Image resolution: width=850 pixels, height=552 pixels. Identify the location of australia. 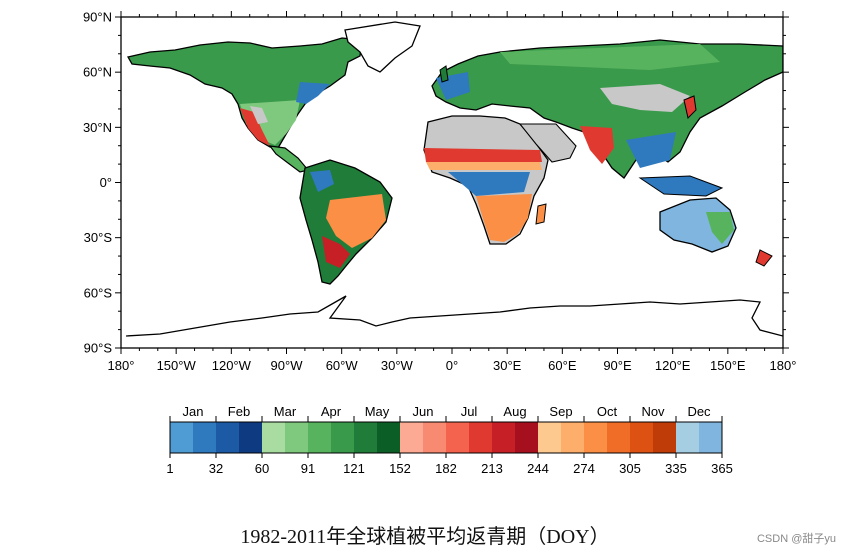
(698, 225).